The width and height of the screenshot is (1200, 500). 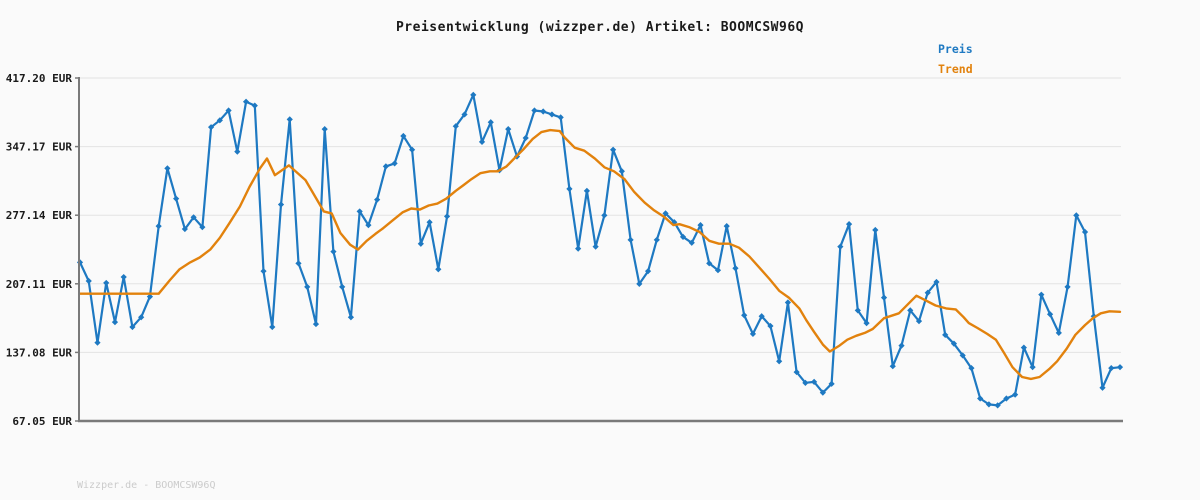 What do you see at coordinates (39, 284) in the screenshot?
I see `y-axis-tick-label: 207.11 EUR` at bounding box center [39, 284].